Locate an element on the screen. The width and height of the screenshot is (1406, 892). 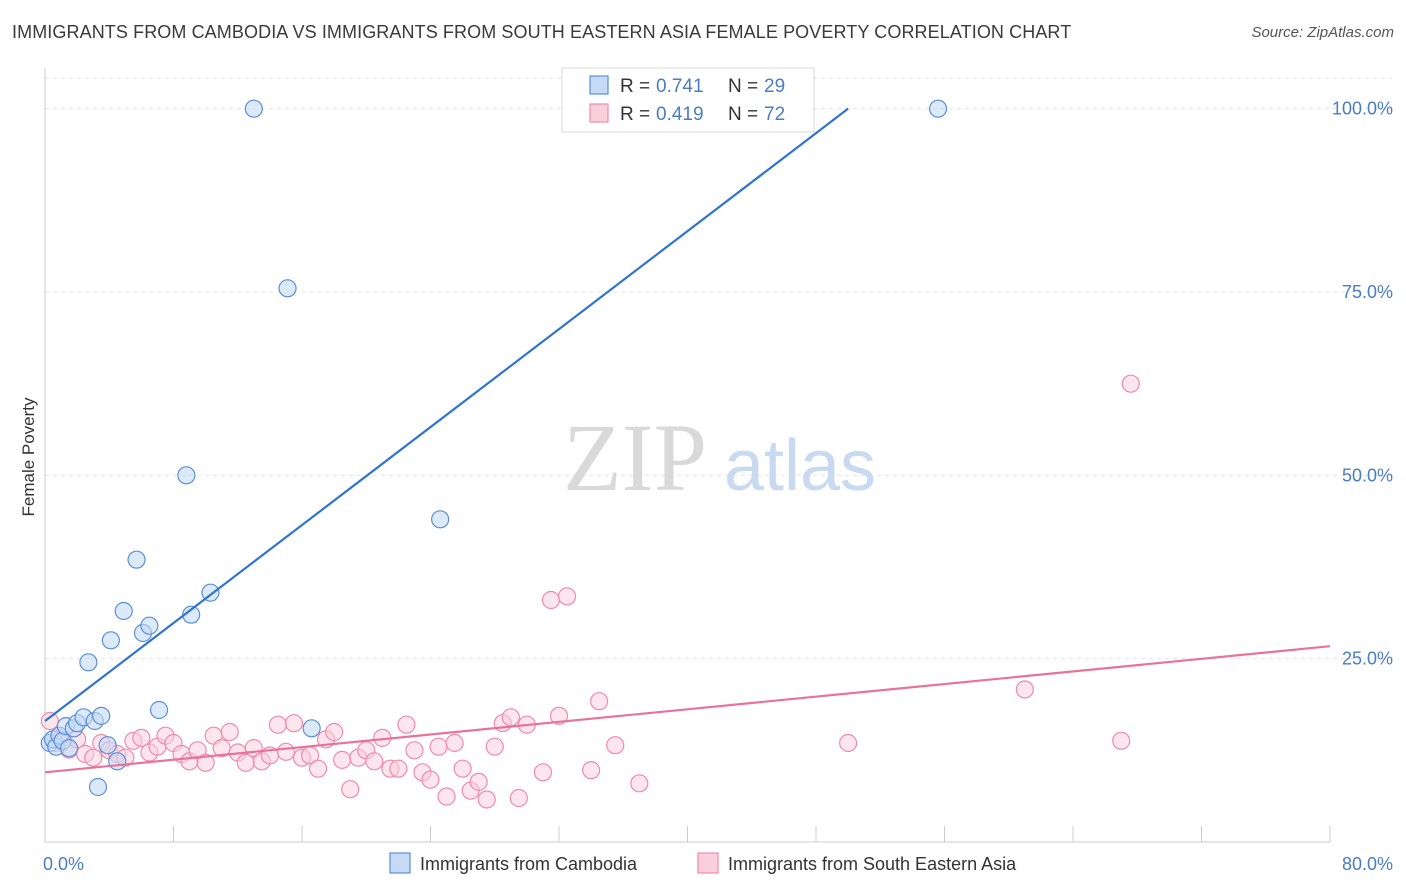
legend-n-value-1: 29 is located at coordinates (774, 86).